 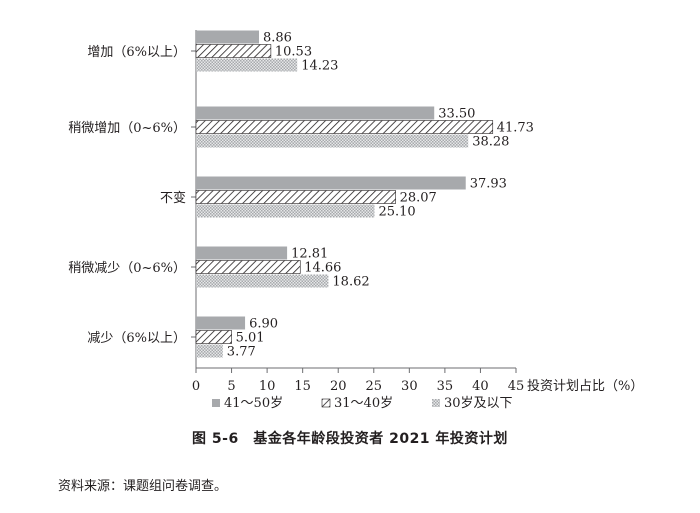 I want to click on source-note: 资料来源：课题组问卷调查。, so click(x=143, y=486).